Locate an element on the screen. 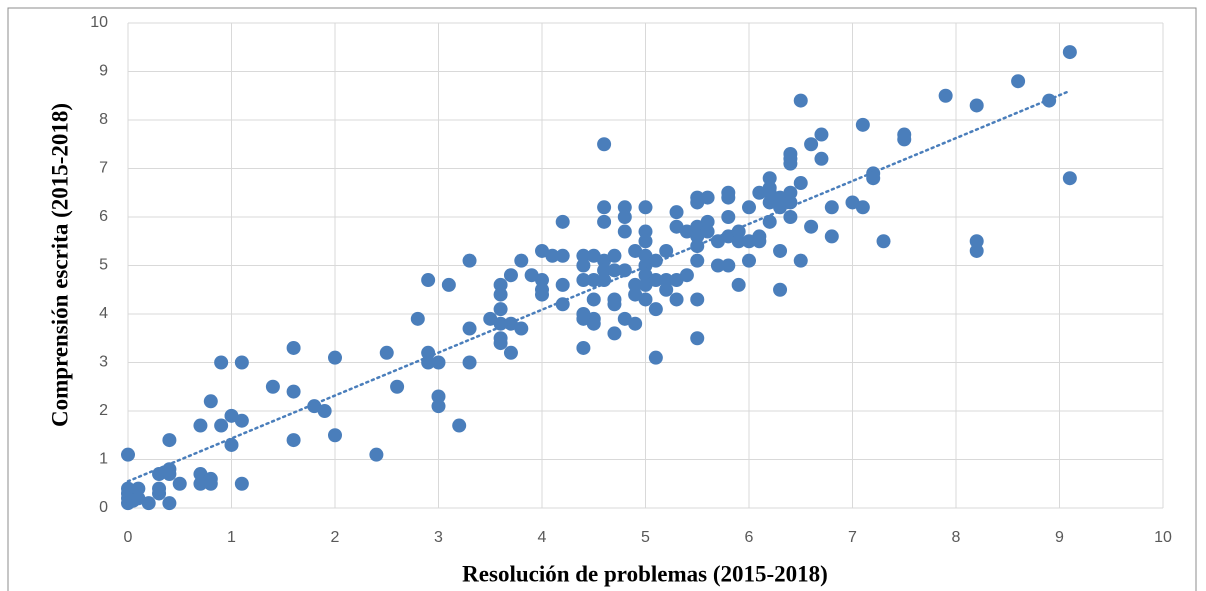 This screenshot has height=591, width=1206. y-tick-label: 1 is located at coordinates (103, 459).